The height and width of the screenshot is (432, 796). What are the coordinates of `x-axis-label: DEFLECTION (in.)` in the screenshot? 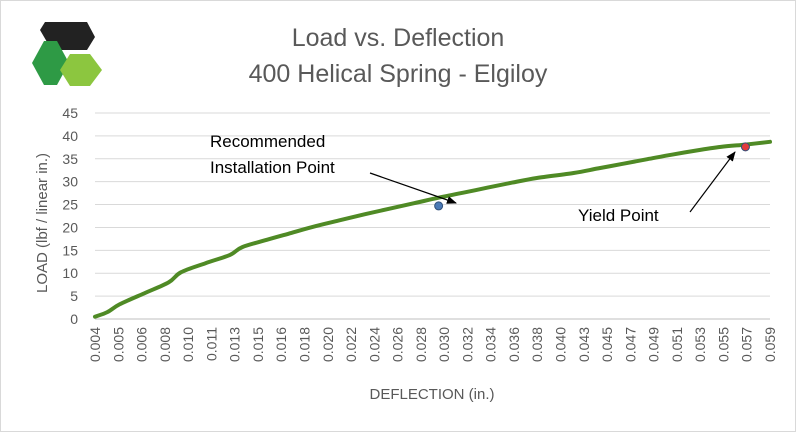 It's located at (431, 394).